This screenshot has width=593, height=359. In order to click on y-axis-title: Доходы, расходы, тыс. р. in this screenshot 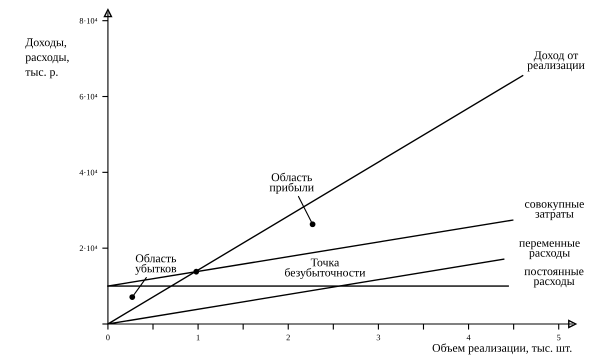, I will do `click(47, 58)`.